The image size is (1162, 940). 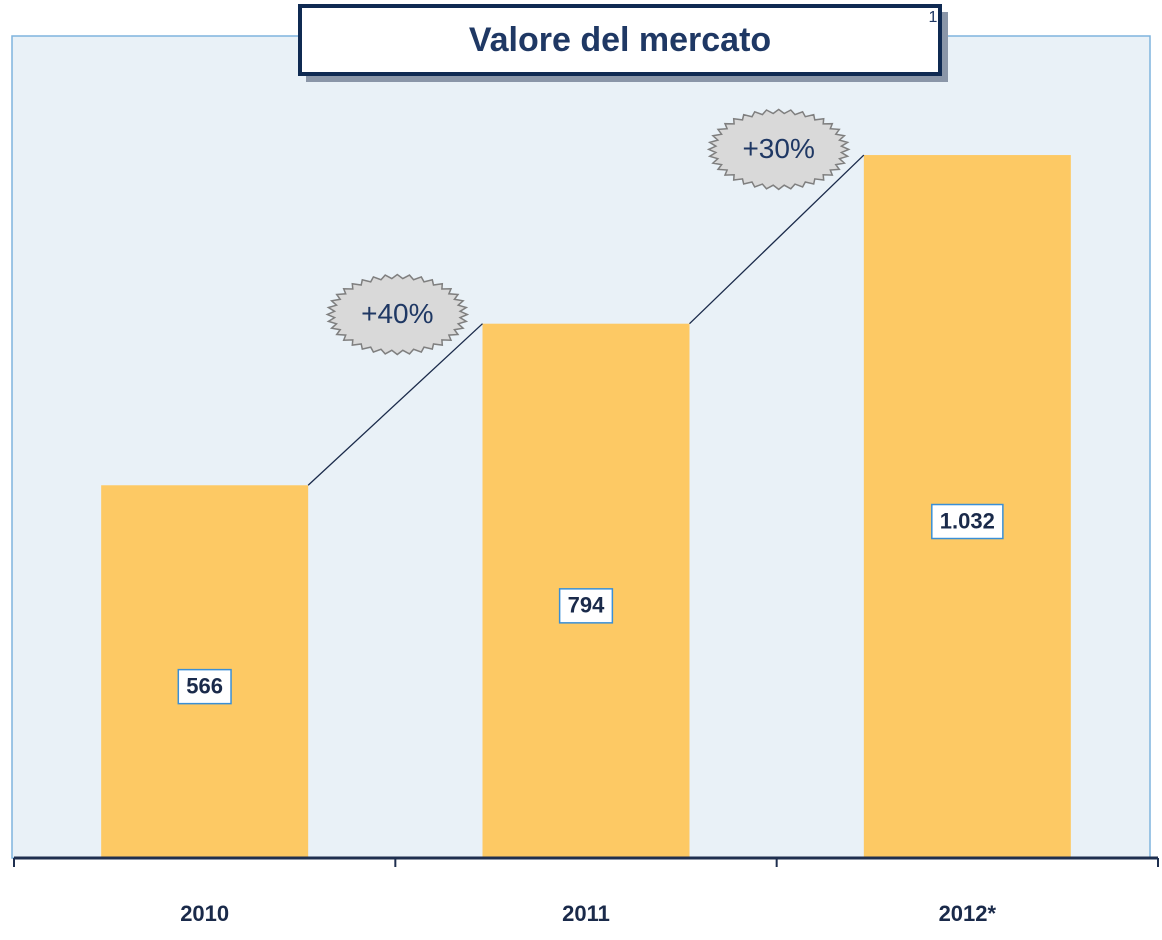 I want to click on value-label: 566, so click(x=204, y=685).